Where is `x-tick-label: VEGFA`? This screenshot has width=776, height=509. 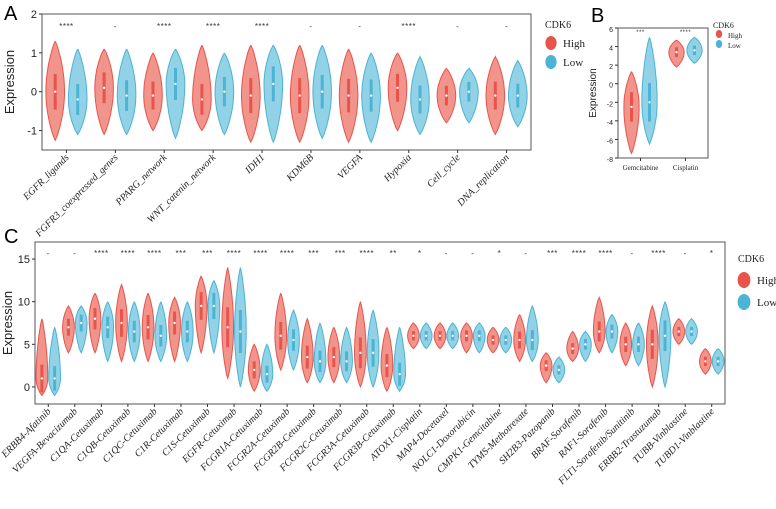 x-tick-label: VEGFA is located at coordinates (351, 167).